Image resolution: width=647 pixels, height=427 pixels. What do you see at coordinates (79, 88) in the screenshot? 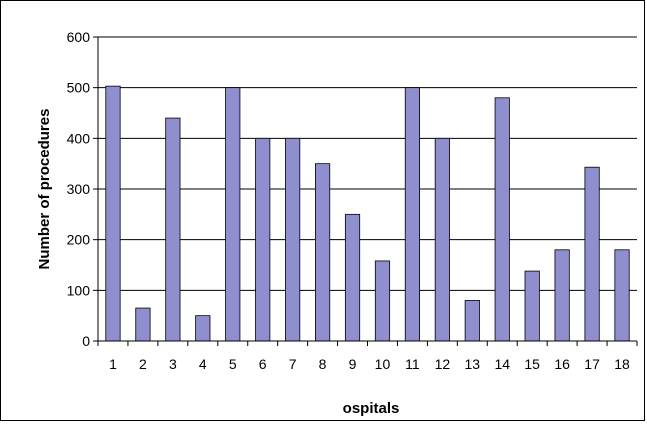
I see `y-tick-label: 500` at bounding box center [79, 88].